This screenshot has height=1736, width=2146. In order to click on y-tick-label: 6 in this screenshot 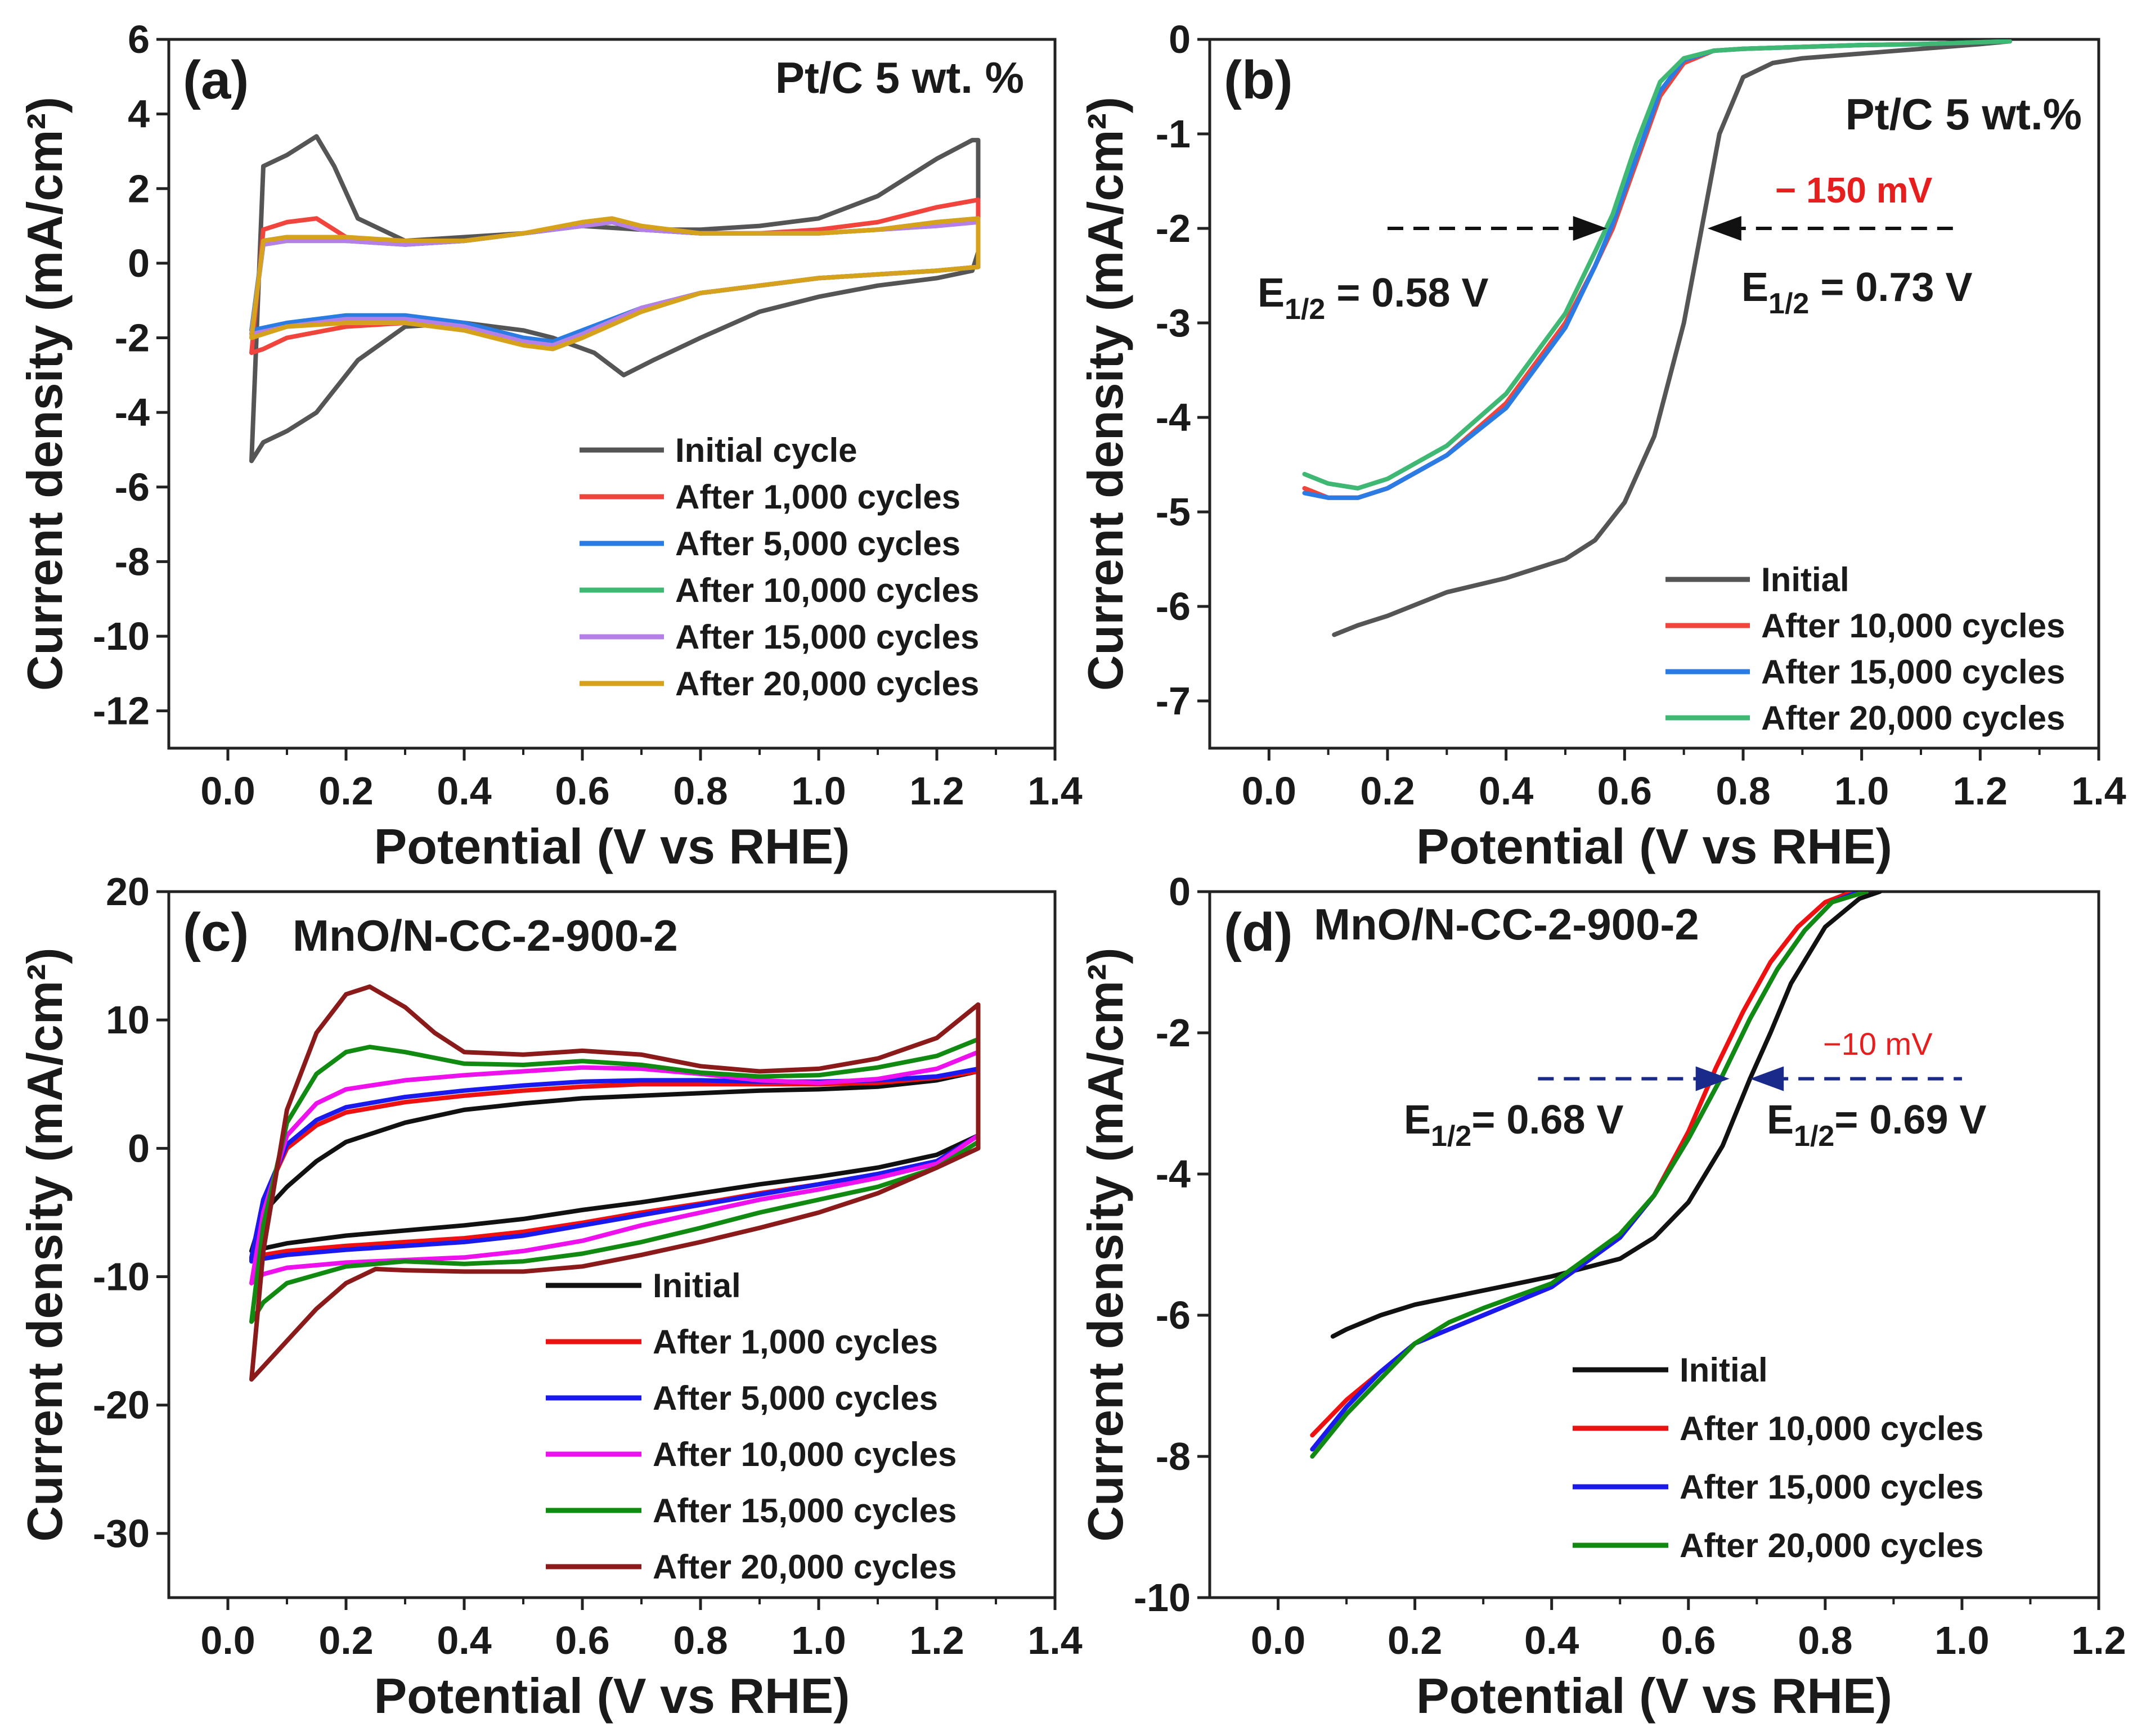, I will do `click(139, 39)`.